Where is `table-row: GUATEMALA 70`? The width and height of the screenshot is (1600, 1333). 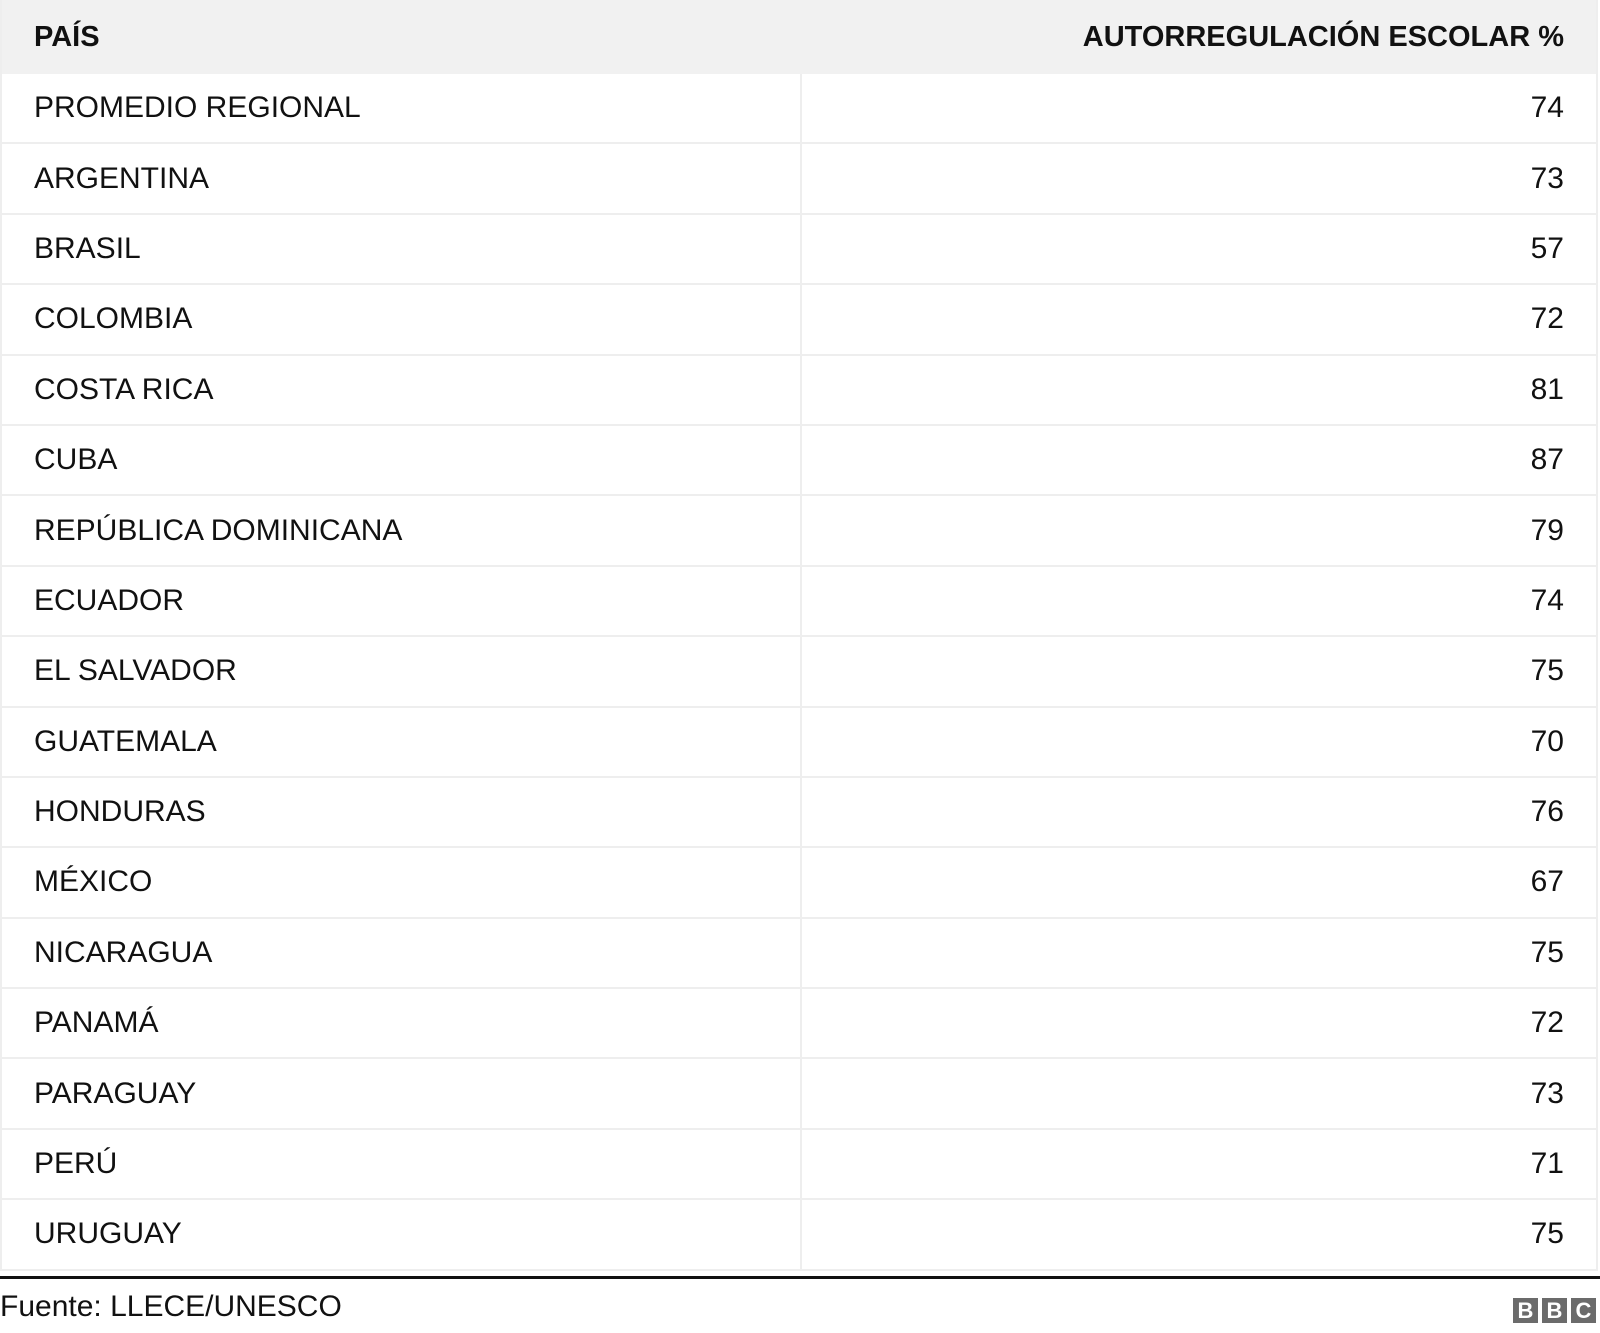
table-row: GUATEMALA 70 is located at coordinates (799, 742).